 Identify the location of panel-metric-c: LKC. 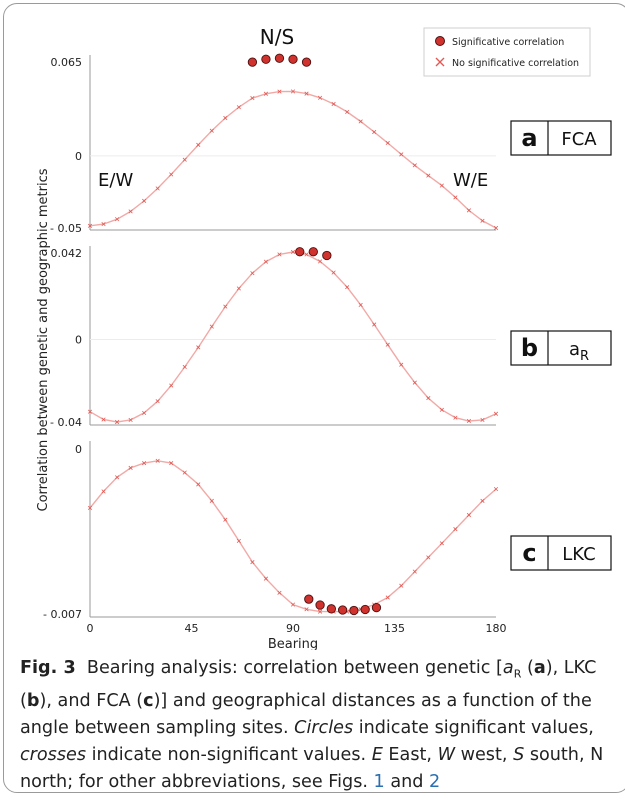
(578, 554).